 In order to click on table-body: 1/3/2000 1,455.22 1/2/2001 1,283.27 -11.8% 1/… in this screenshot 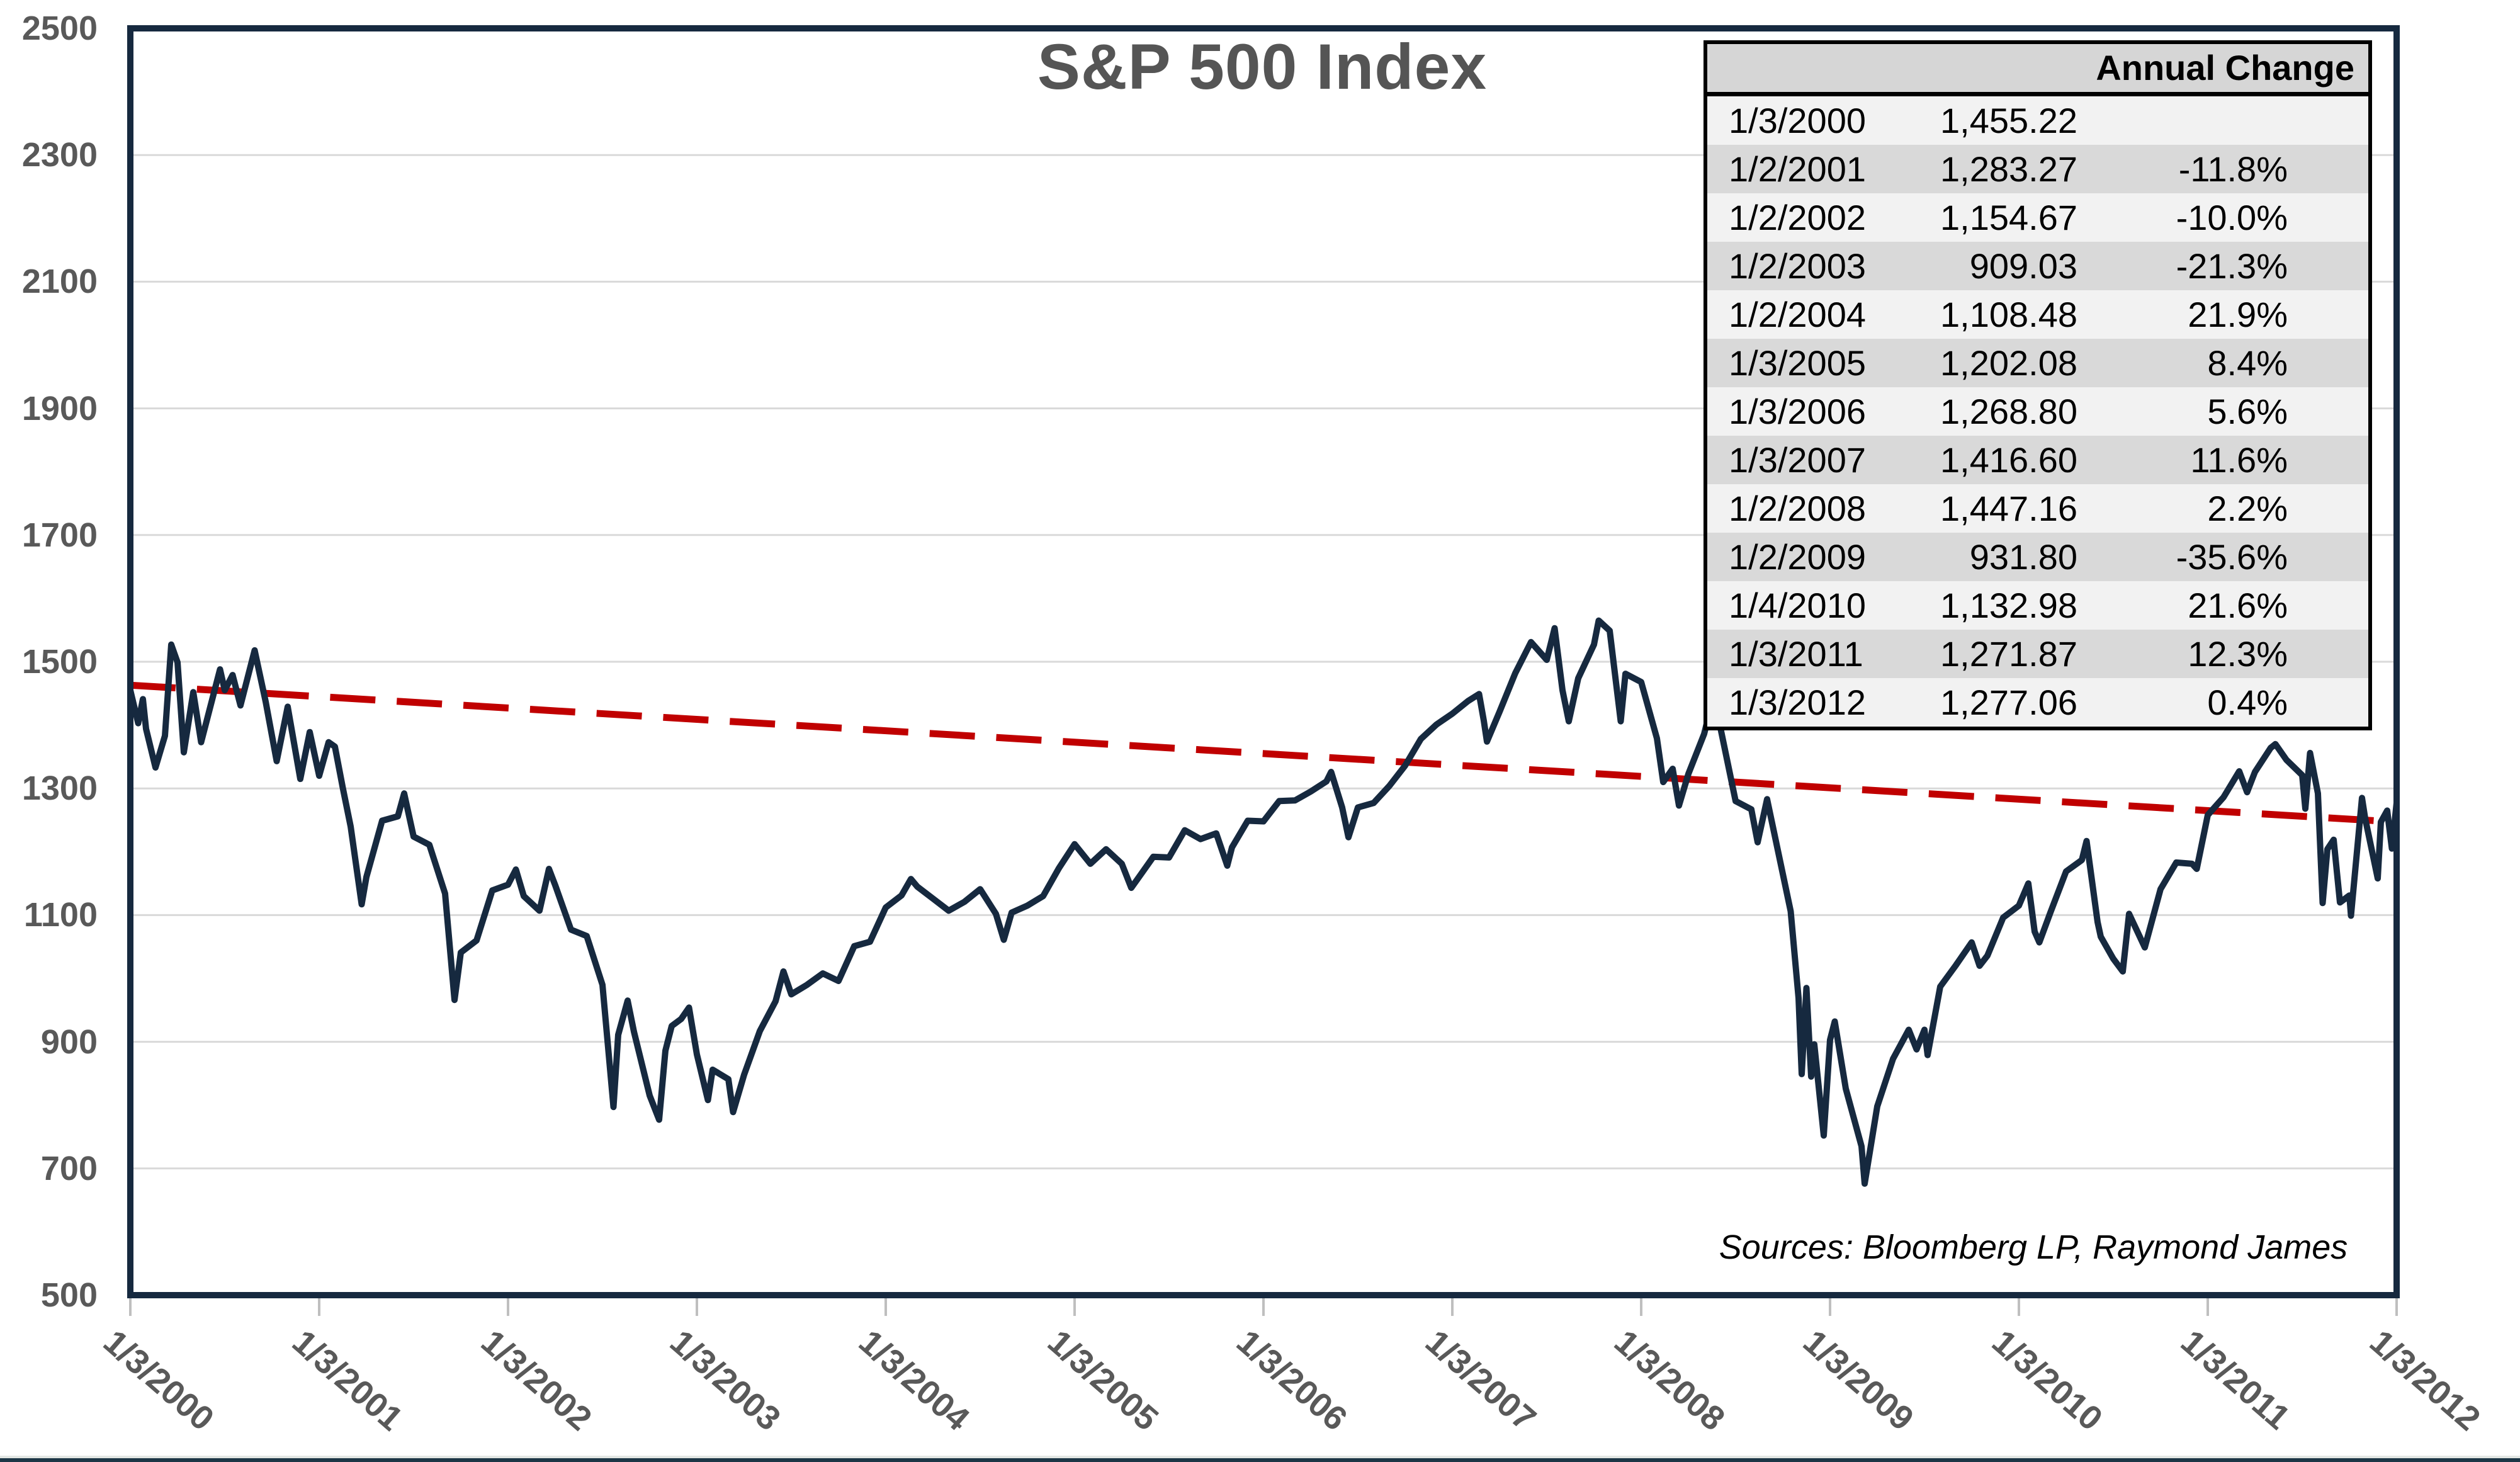, I will do `click(2037, 411)`.